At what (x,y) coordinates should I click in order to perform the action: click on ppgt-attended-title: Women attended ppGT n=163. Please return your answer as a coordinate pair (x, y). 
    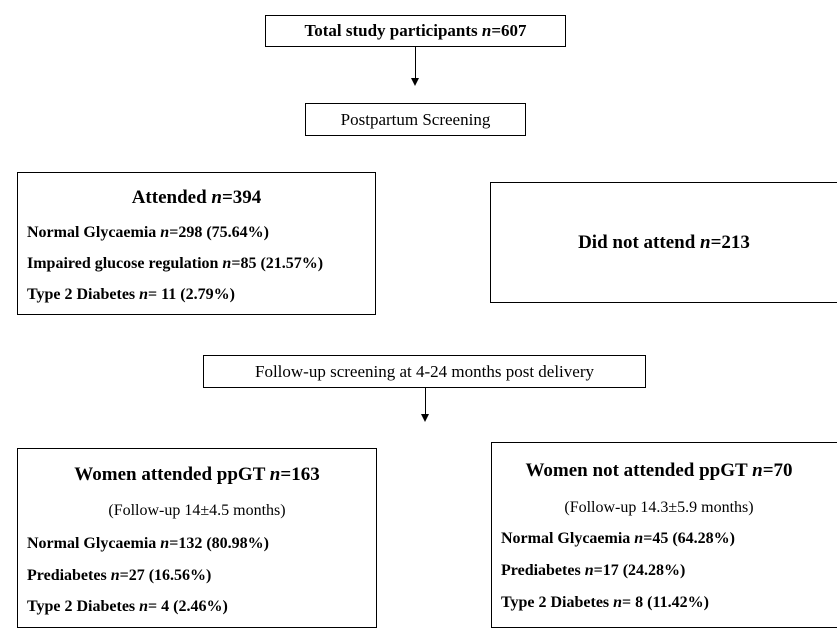
    Looking at the image, I should click on (197, 474).